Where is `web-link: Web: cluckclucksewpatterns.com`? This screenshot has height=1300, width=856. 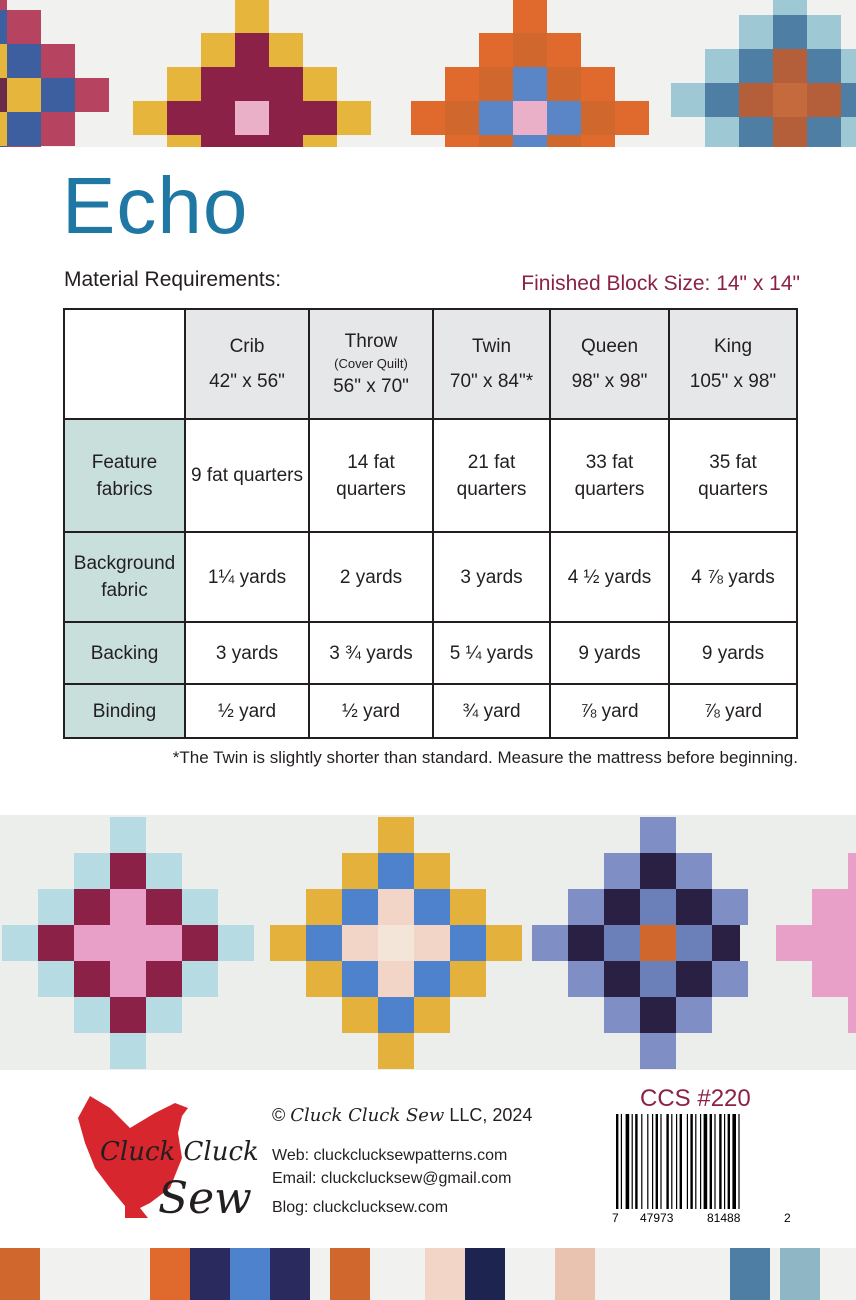
web-link: Web: cluckclucksewpatterns.com is located at coordinates (390, 1155).